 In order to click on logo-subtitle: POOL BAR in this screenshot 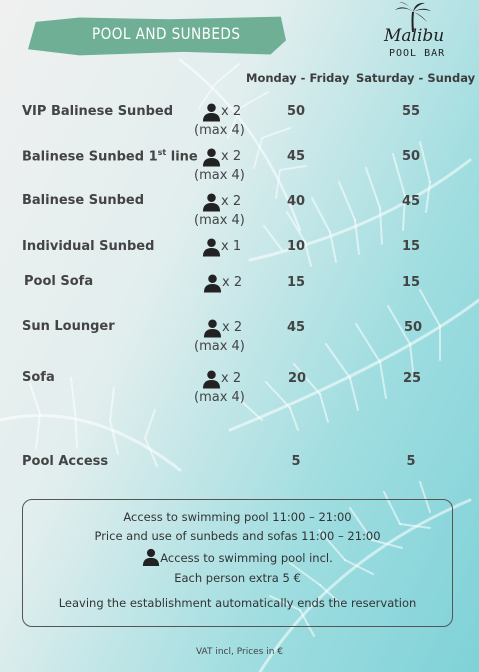, I will do `click(417, 53)`.